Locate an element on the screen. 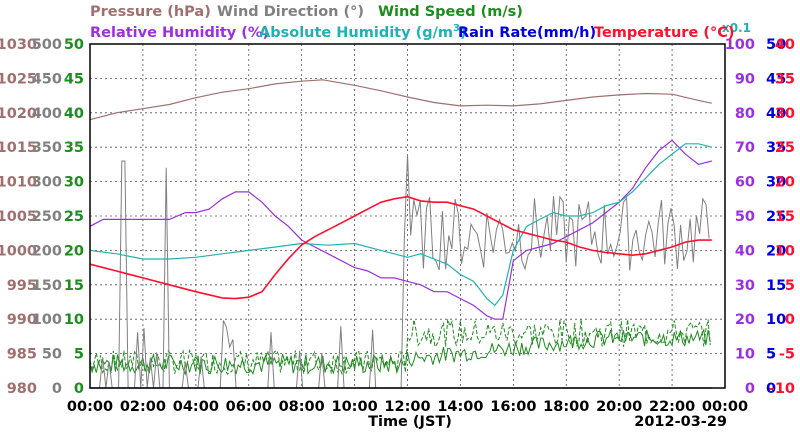 Image resolution: width=800 pixels, height=434 pixels. wind-dir-tick: 300 is located at coordinates (47, 183).